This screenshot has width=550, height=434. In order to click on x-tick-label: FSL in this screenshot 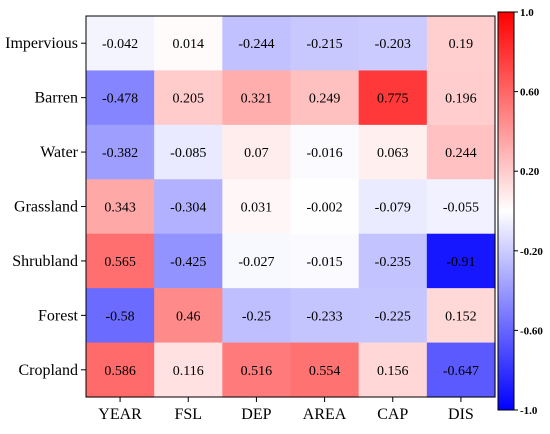, I will do `click(188, 414)`.